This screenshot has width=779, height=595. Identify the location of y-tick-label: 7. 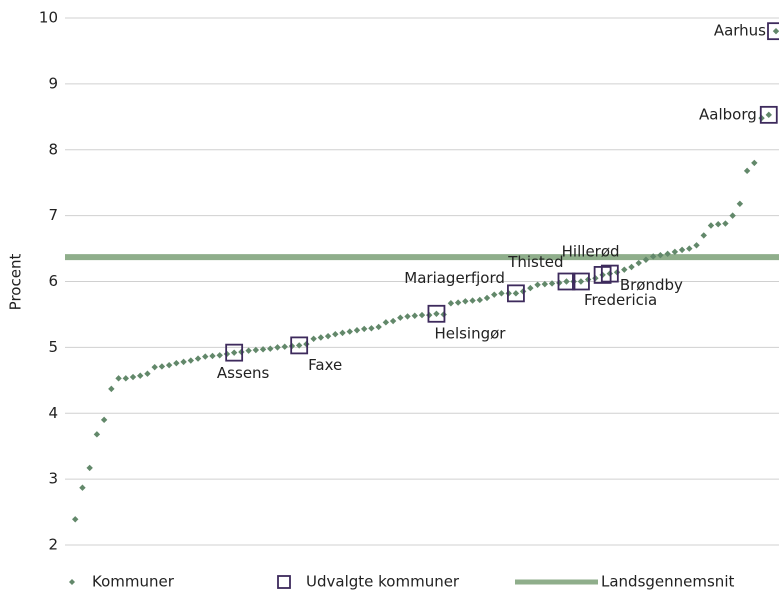
(53, 215).